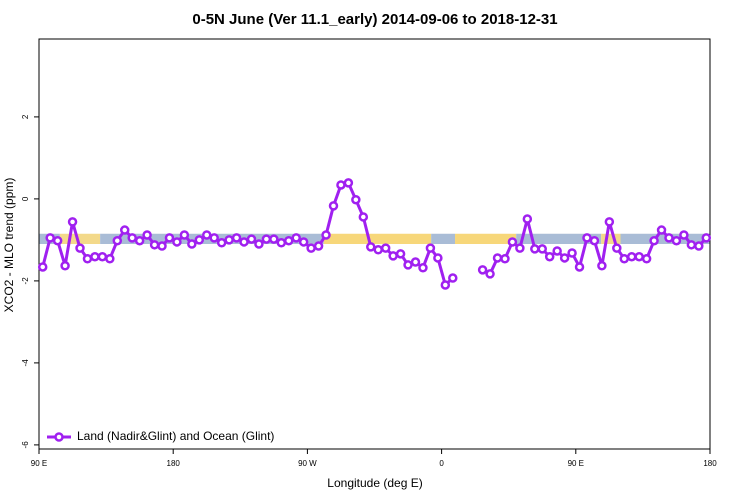 This screenshot has width=750, height=500. I want to click on y-tick-label: 2, so click(25, 116).